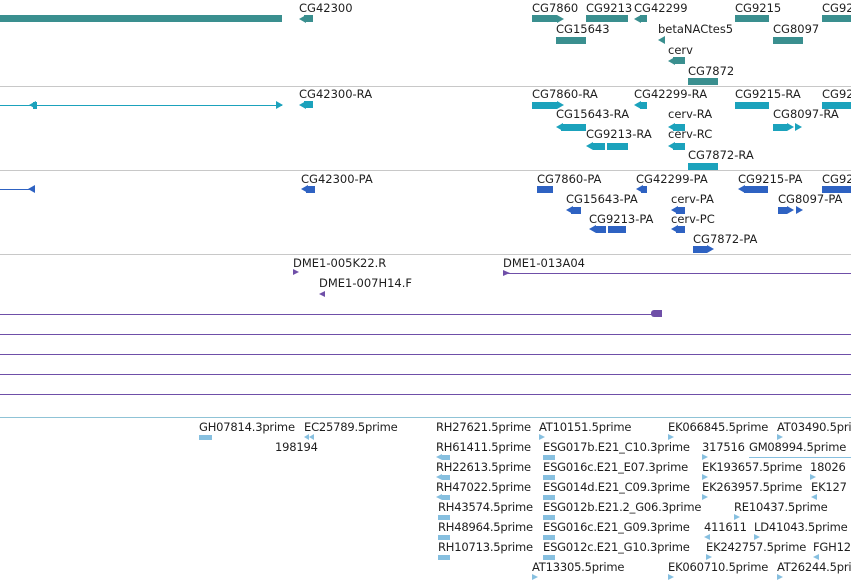 This screenshot has height=583, width=851. What do you see at coordinates (622, 507) in the screenshot?
I see `est-label: ESG012b.E21.2_G06.3prime` at bounding box center [622, 507].